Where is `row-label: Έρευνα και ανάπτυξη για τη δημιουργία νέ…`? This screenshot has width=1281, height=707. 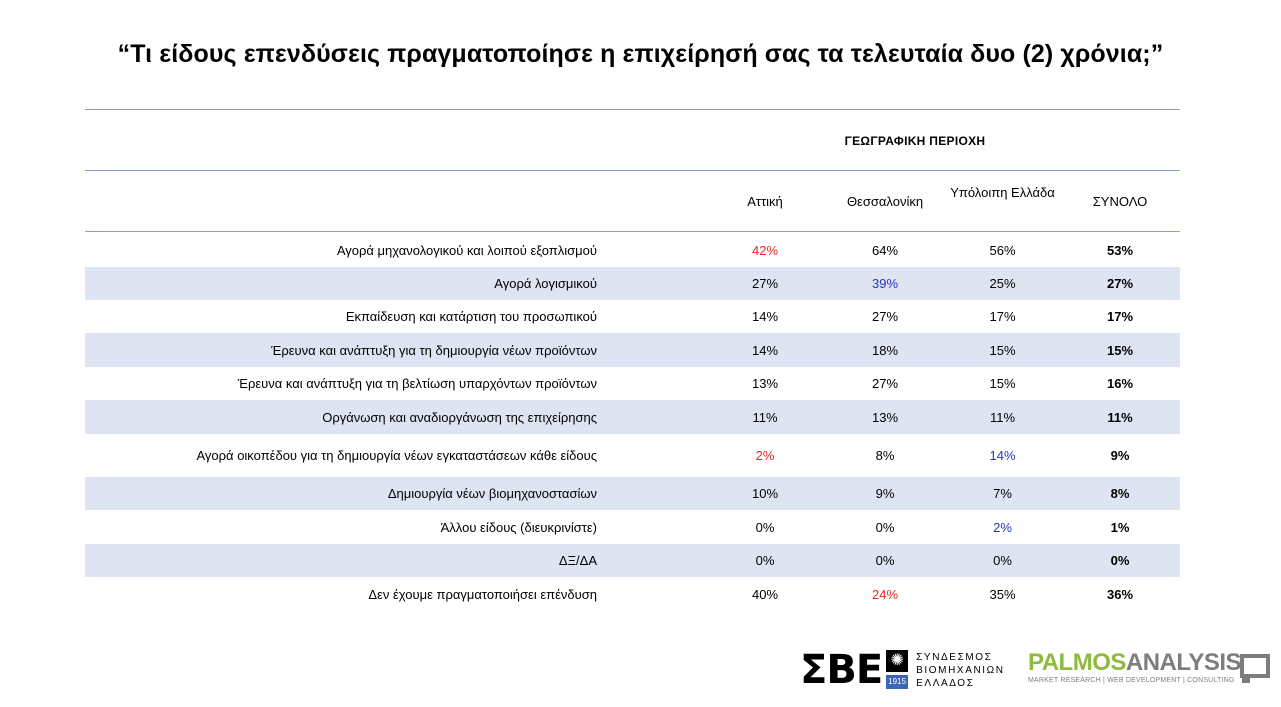
row-label: Έρευνα και ανάπτυξη για τη δημιουργία νέ… is located at coordinates (434, 350).